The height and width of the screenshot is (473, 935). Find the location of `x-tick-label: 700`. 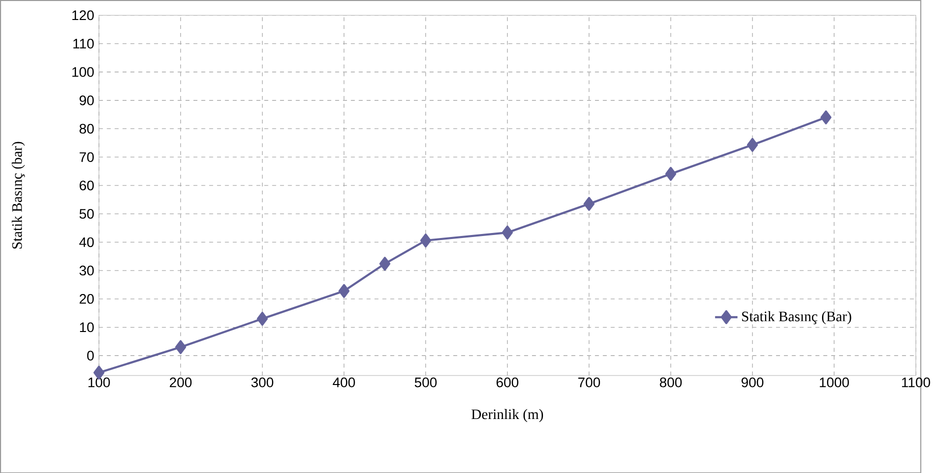

x-tick-label: 700 is located at coordinates (589, 382).